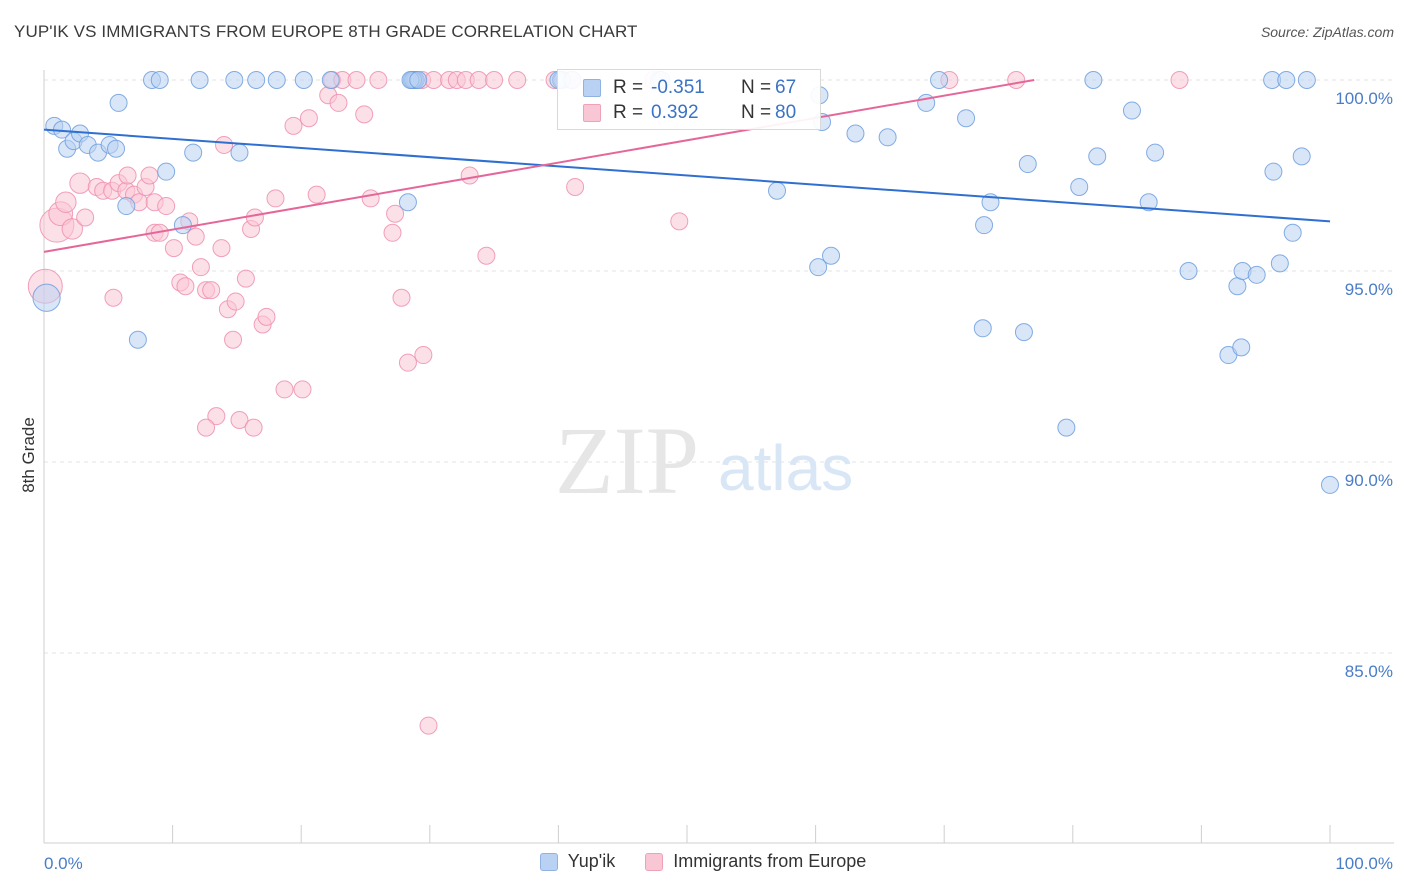  What do you see at coordinates (1327, 32) in the screenshot?
I see `source-label: Source: ZipAtlas.com` at bounding box center [1327, 32].